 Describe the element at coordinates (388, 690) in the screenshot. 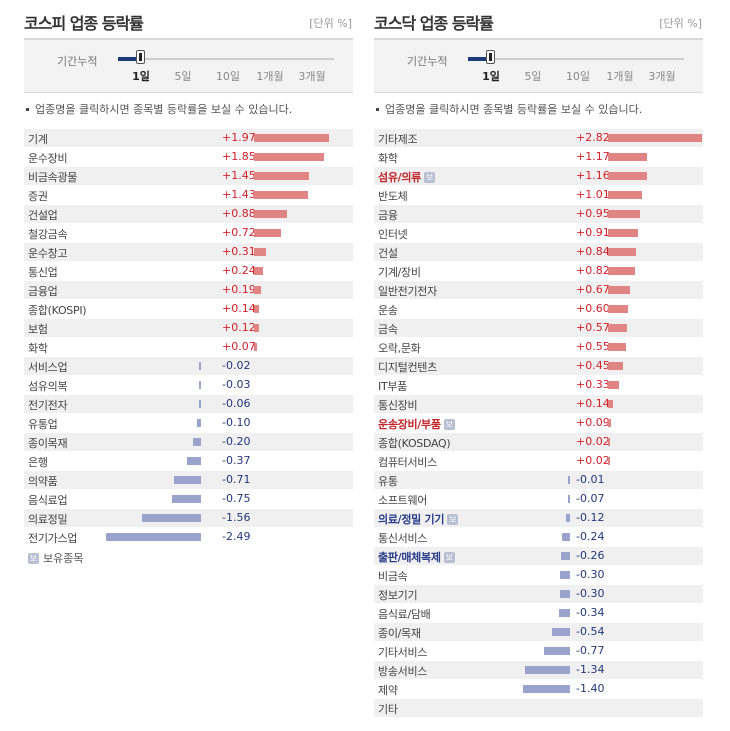

I see `sector-name: 제약` at that location.